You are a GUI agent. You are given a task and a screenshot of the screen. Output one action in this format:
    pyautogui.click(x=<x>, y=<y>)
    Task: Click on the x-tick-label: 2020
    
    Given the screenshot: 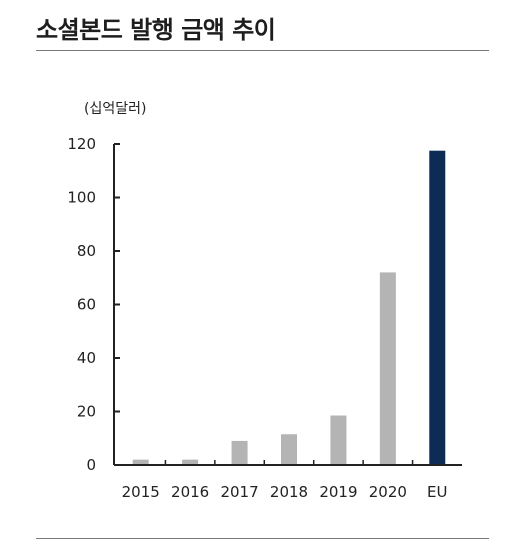 What is the action you would take?
    pyautogui.click(x=388, y=492)
    